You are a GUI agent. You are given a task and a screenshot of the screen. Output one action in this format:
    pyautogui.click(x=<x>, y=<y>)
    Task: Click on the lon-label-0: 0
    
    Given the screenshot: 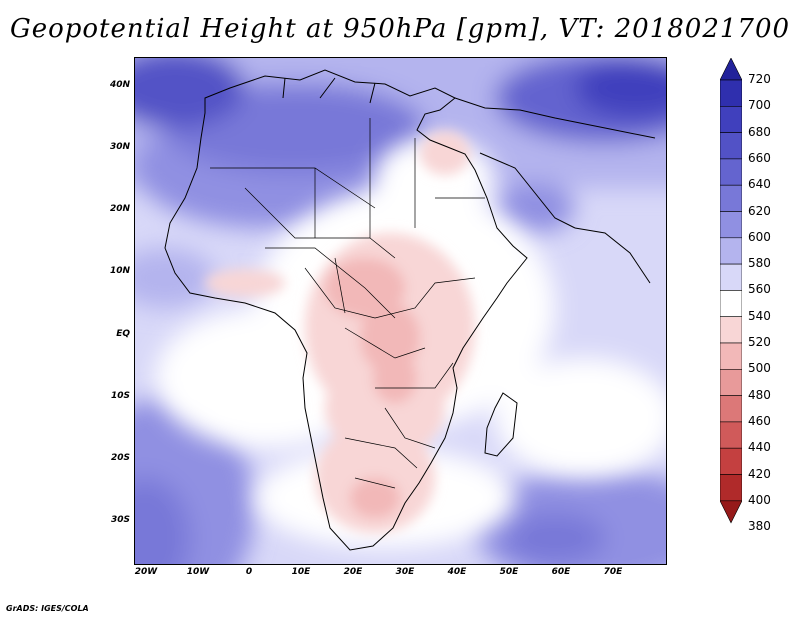 What is the action you would take?
    pyautogui.click(x=249, y=572)
    